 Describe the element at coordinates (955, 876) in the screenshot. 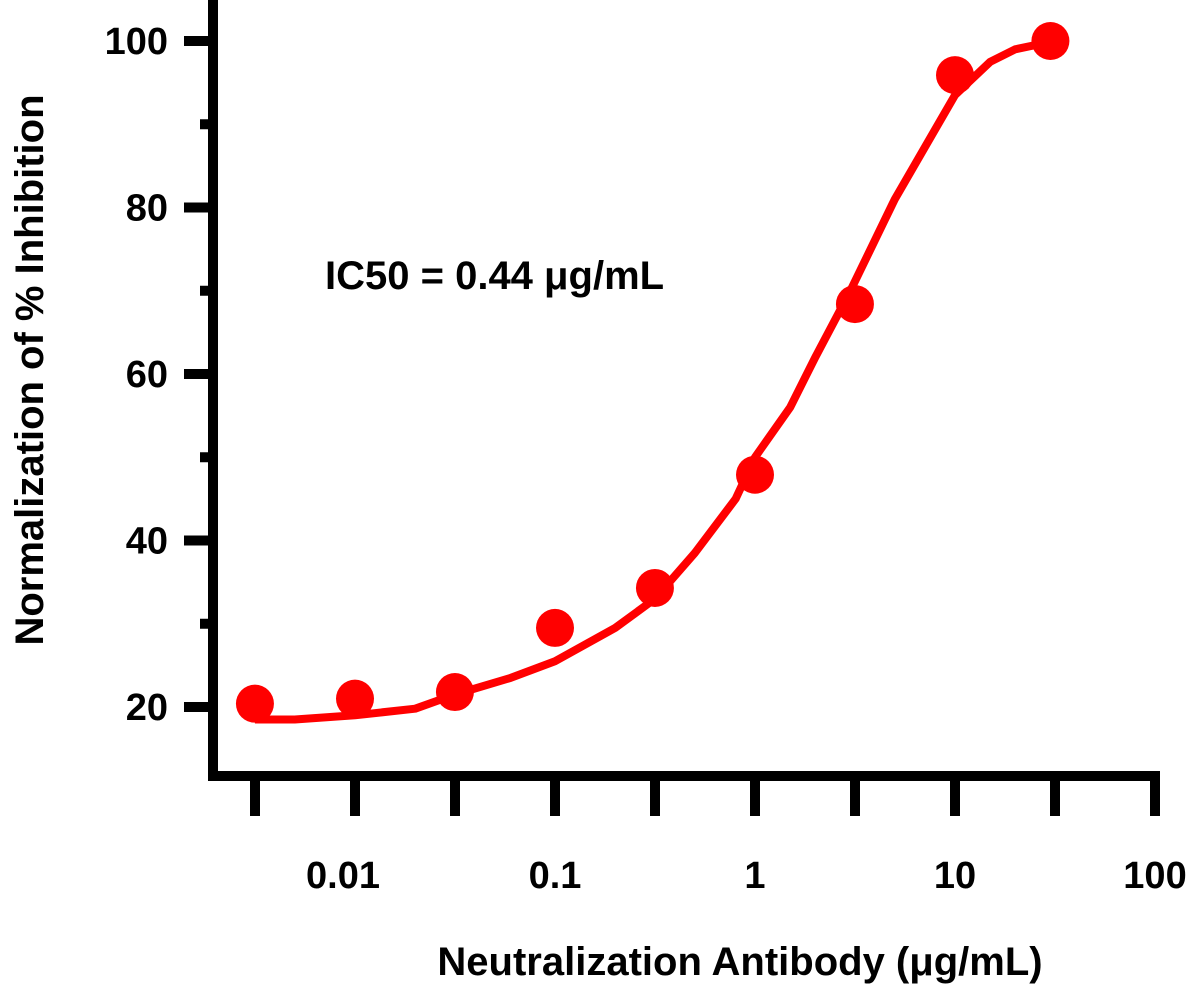

I see `x-tick-label: 10` at that location.